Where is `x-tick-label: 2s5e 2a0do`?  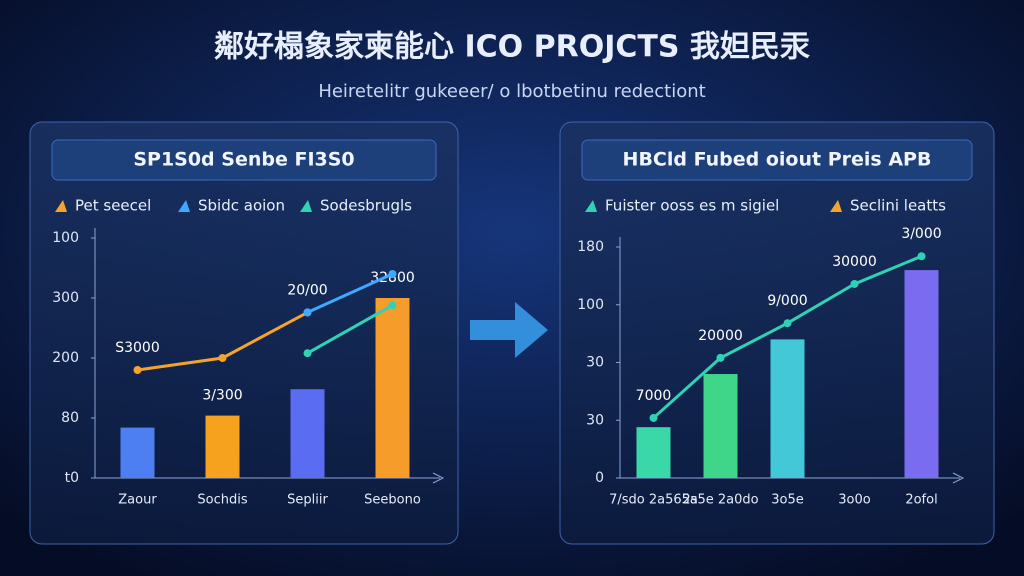 x-tick-label: 2s5e 2a0do is located at coordinates (720, 500).